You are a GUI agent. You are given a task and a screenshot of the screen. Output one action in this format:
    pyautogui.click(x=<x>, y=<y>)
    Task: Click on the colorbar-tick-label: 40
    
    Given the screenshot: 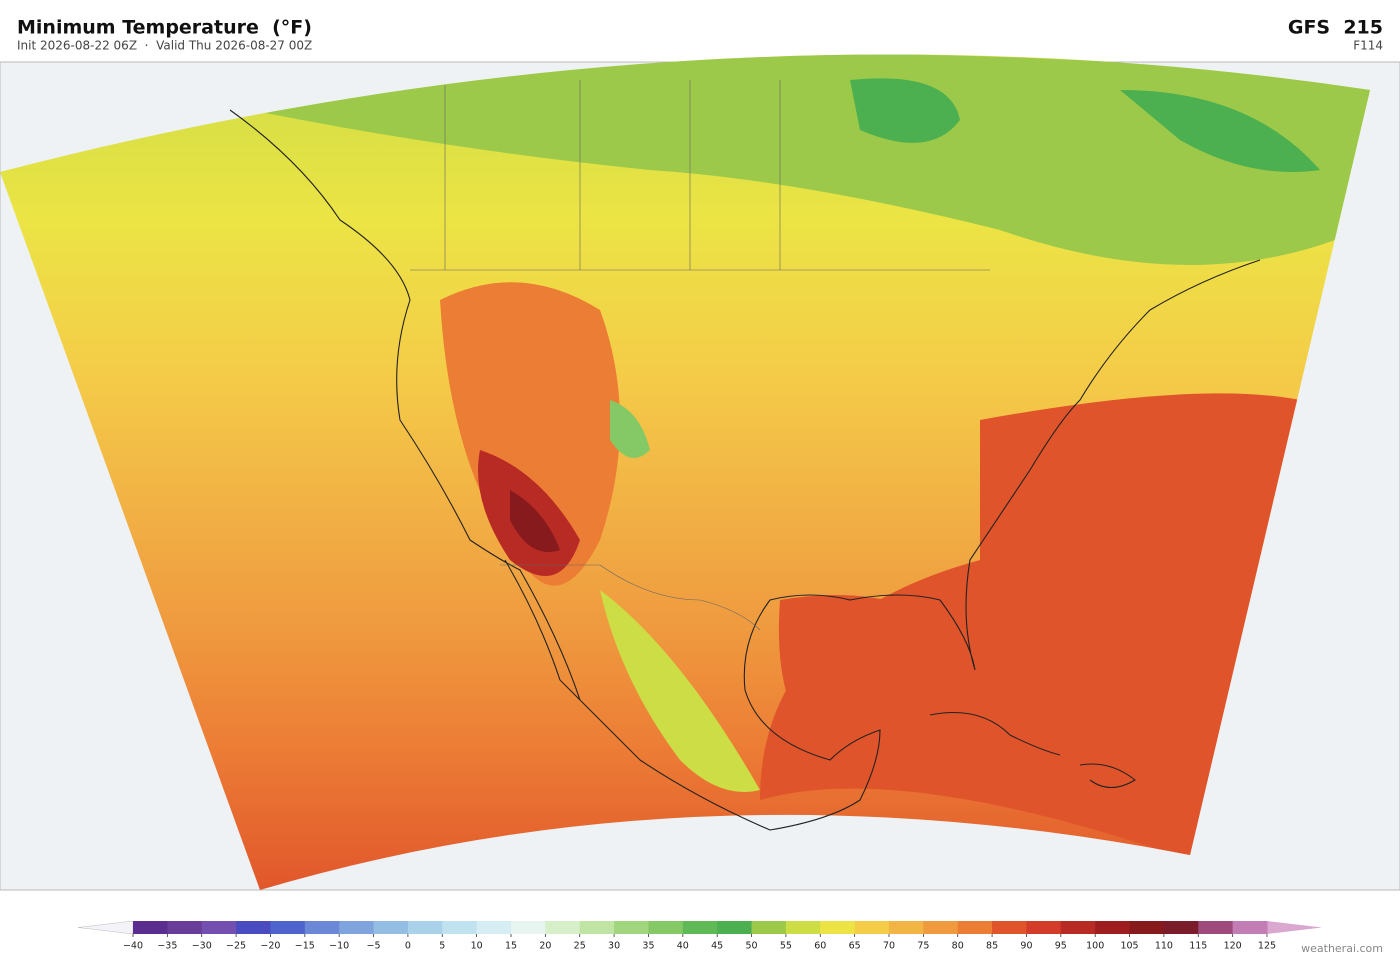 What is the action you would take?
    pyautogui.click(x=683, y=946)
    